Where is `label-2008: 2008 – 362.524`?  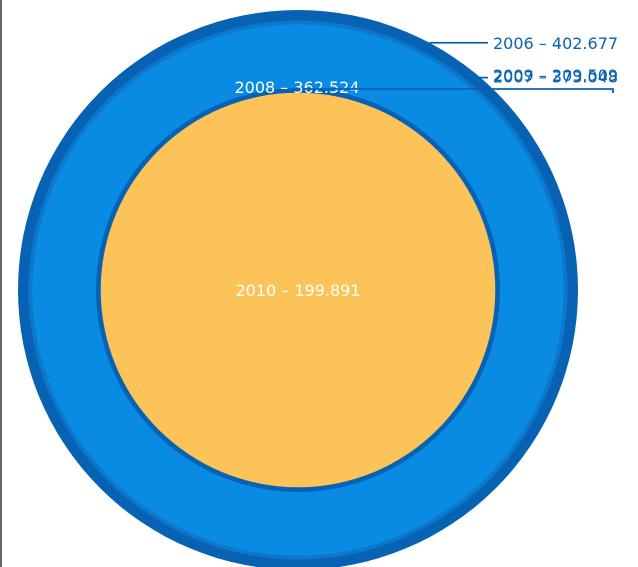 label-2008: 2008 – 362.524 is located at coordinates (296, 87).